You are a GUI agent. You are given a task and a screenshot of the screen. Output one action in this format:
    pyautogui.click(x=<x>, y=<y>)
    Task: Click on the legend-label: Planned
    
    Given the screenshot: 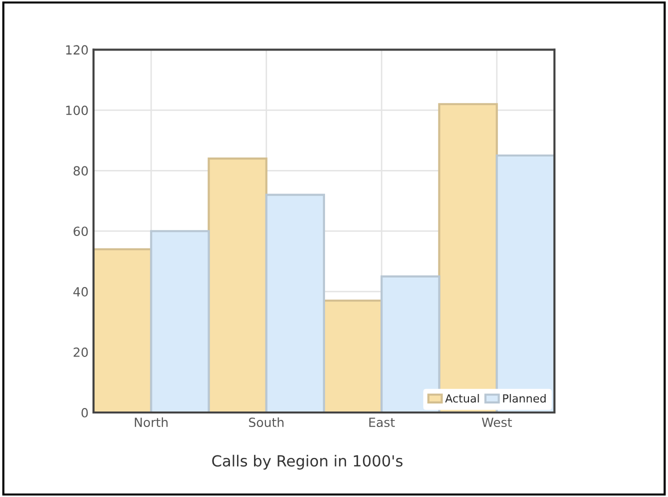 What is the action you would take?
    pyautogui.click(x=524, y=398)
    